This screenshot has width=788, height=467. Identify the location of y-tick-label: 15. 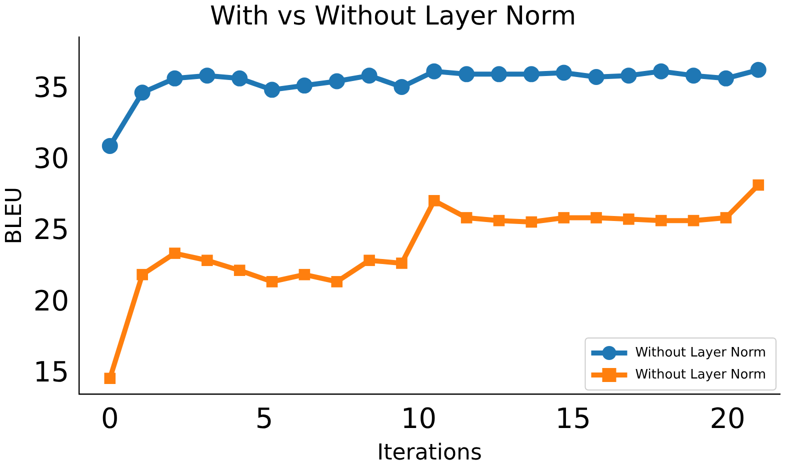
(51, 371).